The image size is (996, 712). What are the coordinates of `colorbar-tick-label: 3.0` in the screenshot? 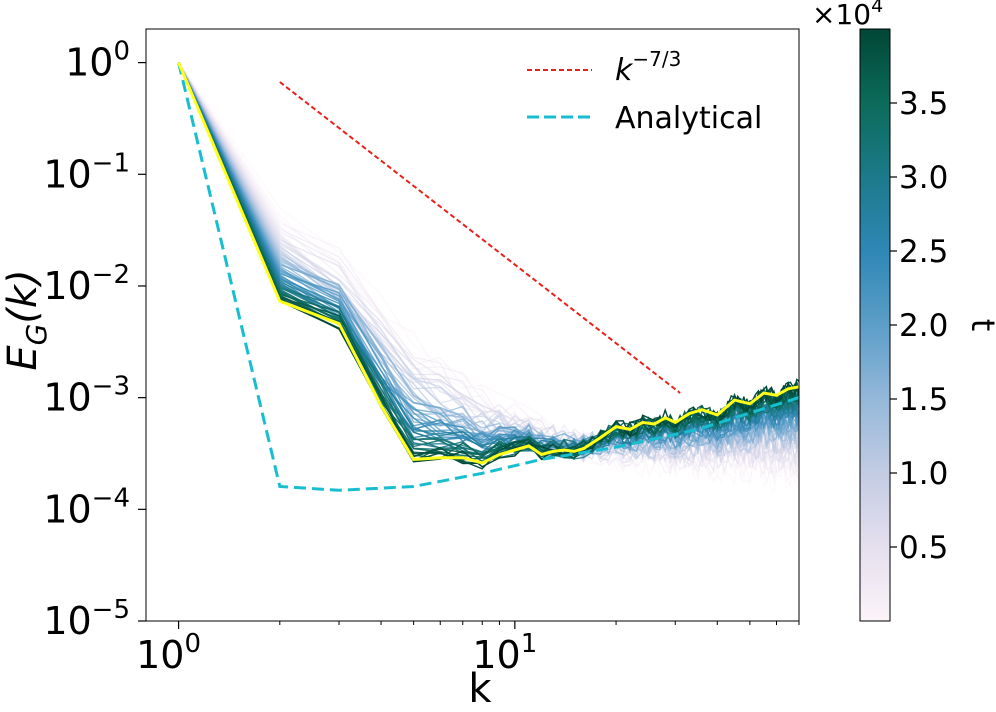 It's located at (923, 178).